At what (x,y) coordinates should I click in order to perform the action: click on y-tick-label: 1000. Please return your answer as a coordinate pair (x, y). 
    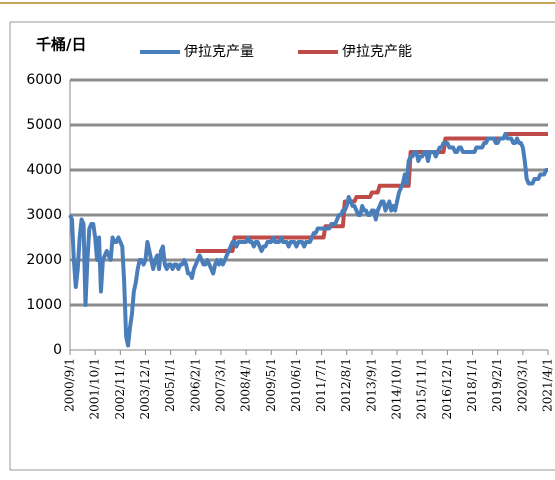
    Looking at the image, I should click on (44, 305).